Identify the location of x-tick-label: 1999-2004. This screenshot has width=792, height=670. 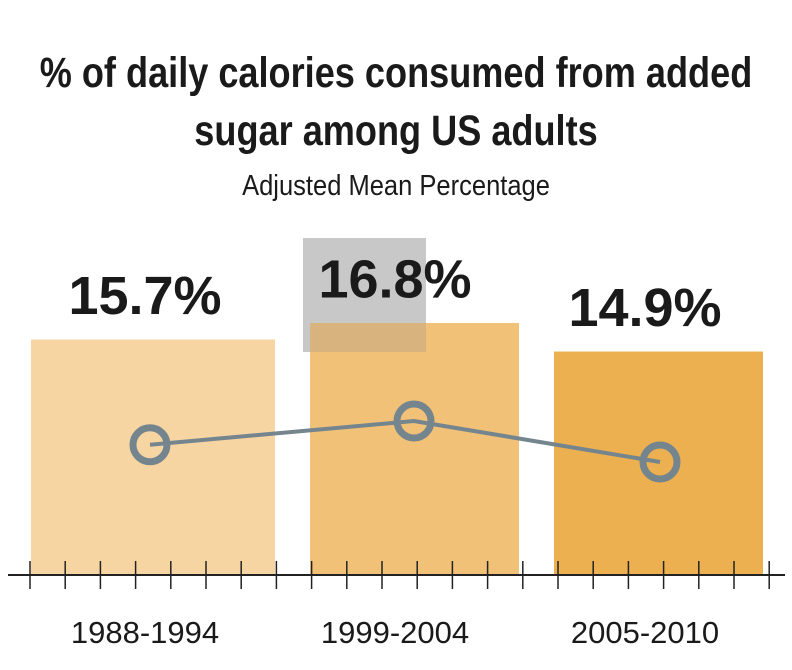
(395, 632).